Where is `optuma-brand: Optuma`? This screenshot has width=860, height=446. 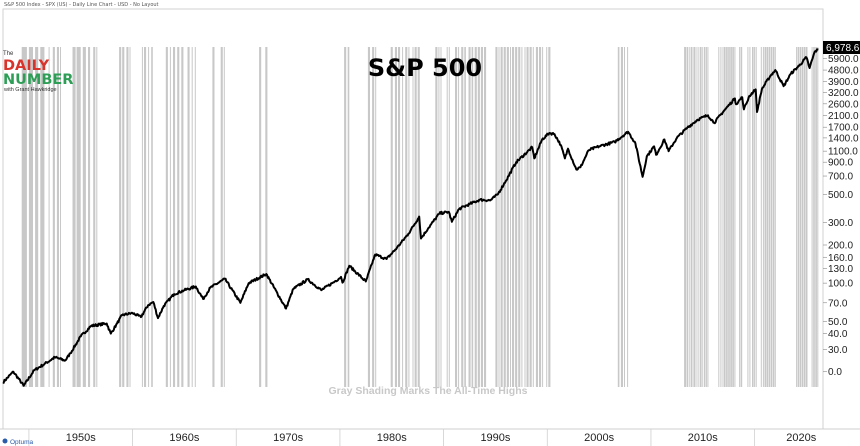 optuma-brand: Optuma is located at coordinates (18, 442).